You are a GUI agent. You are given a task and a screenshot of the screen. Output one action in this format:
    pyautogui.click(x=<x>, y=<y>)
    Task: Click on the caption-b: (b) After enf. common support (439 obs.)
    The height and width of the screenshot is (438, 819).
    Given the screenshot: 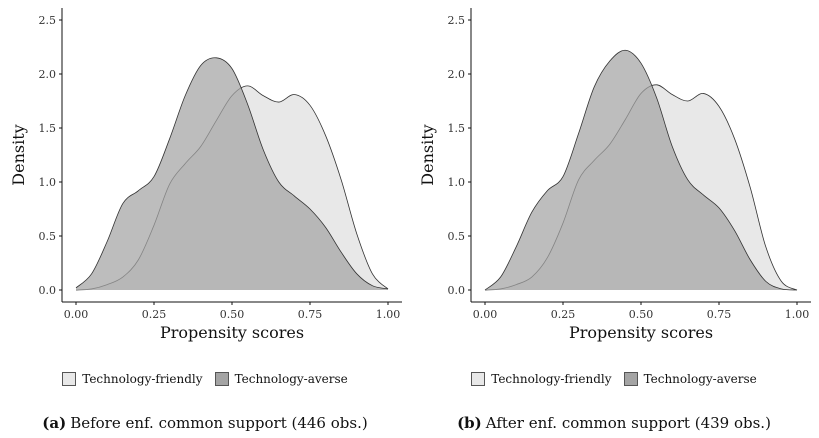 What is the action you would take?
    pyautogui.click(x=614, y=423)
    